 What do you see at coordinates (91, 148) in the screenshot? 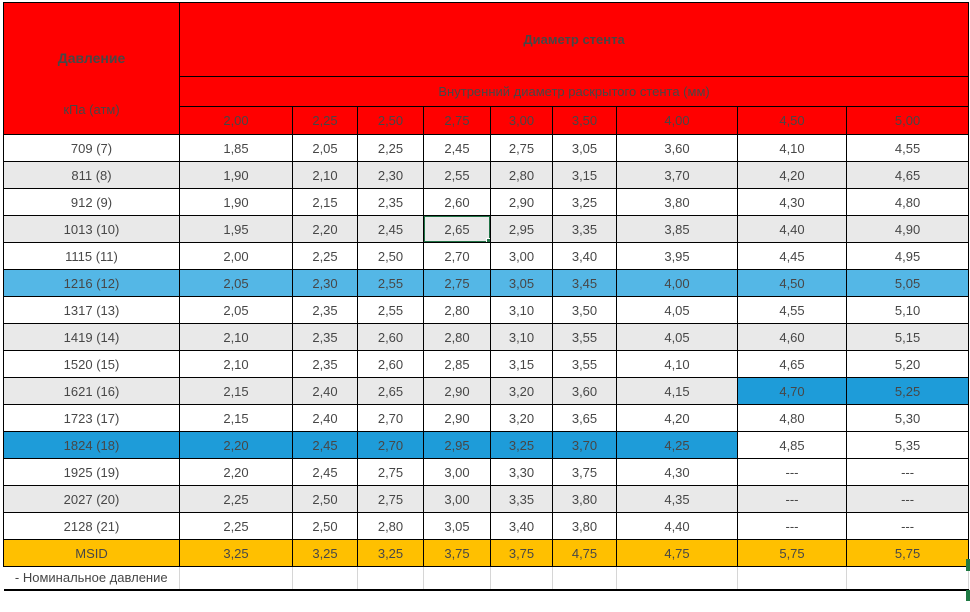
I see `row-header-cell: 709 (7)` at bounding box center [91, 148].